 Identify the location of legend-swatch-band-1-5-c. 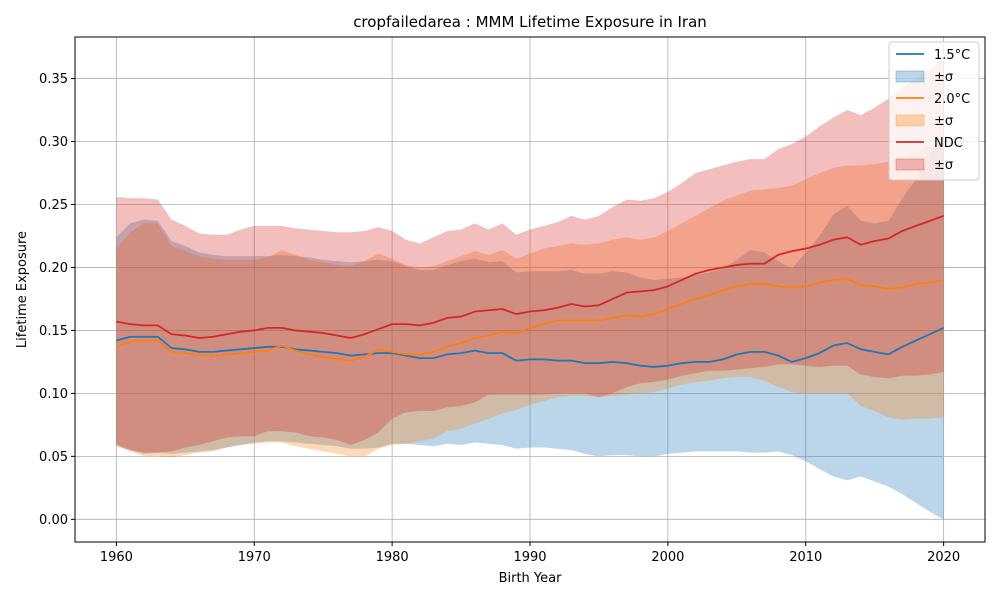
(910, 76).